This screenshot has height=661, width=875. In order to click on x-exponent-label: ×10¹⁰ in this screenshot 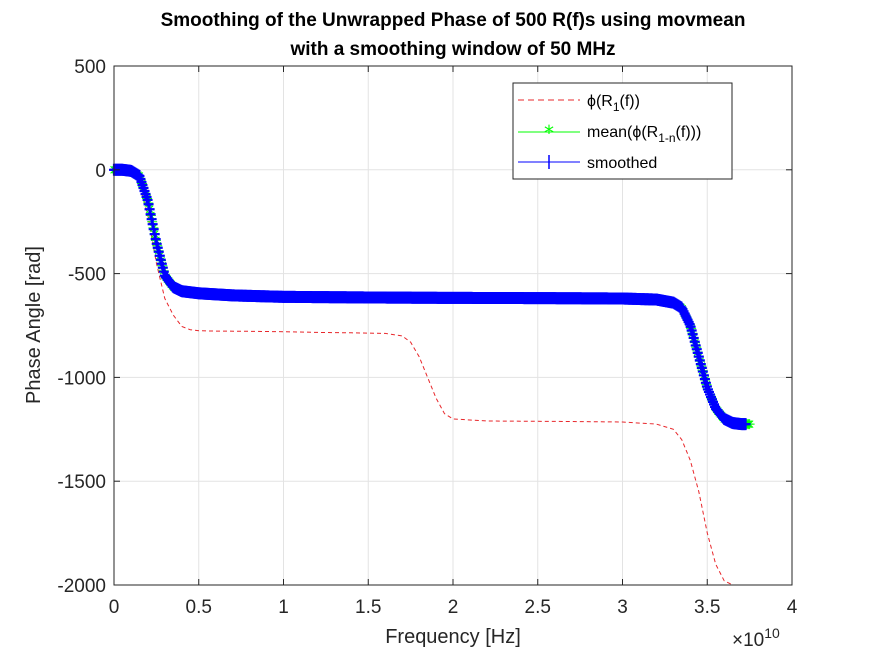, I will do `click(756, 638)`.